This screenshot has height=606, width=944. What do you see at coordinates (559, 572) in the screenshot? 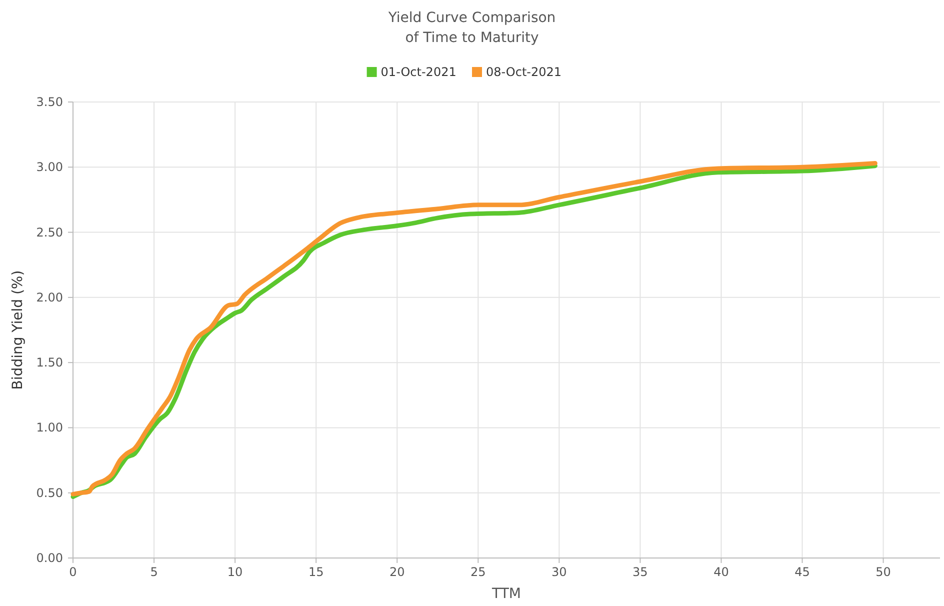
I see `x-tick-label: 30` at bounding box center [559, 572].